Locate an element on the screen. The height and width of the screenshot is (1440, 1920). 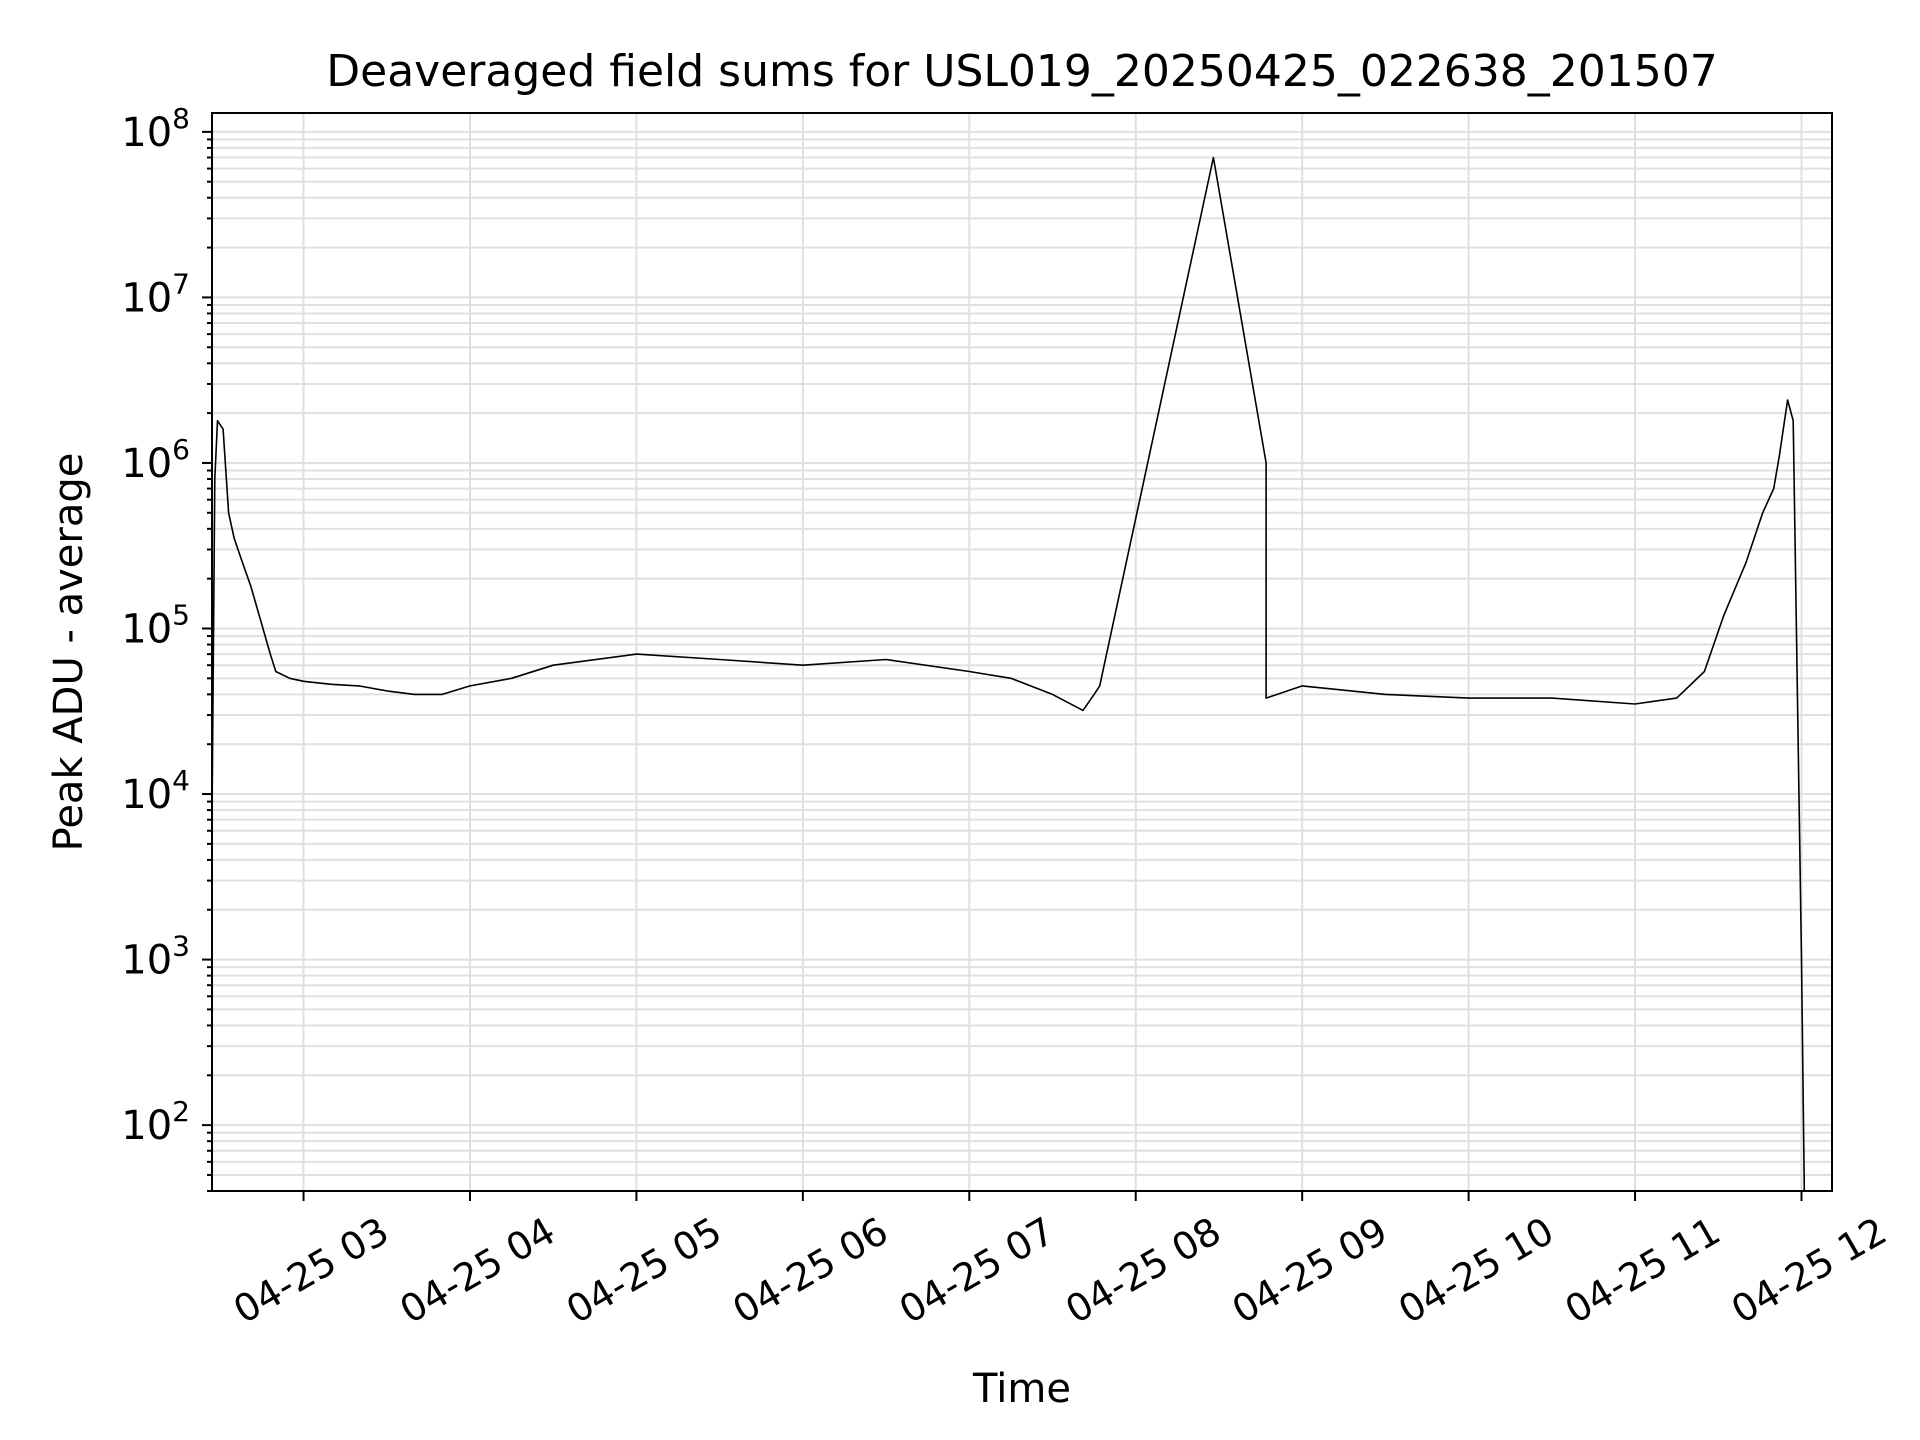
x-axis-label: Time is located at coordinates (1021, 1389).